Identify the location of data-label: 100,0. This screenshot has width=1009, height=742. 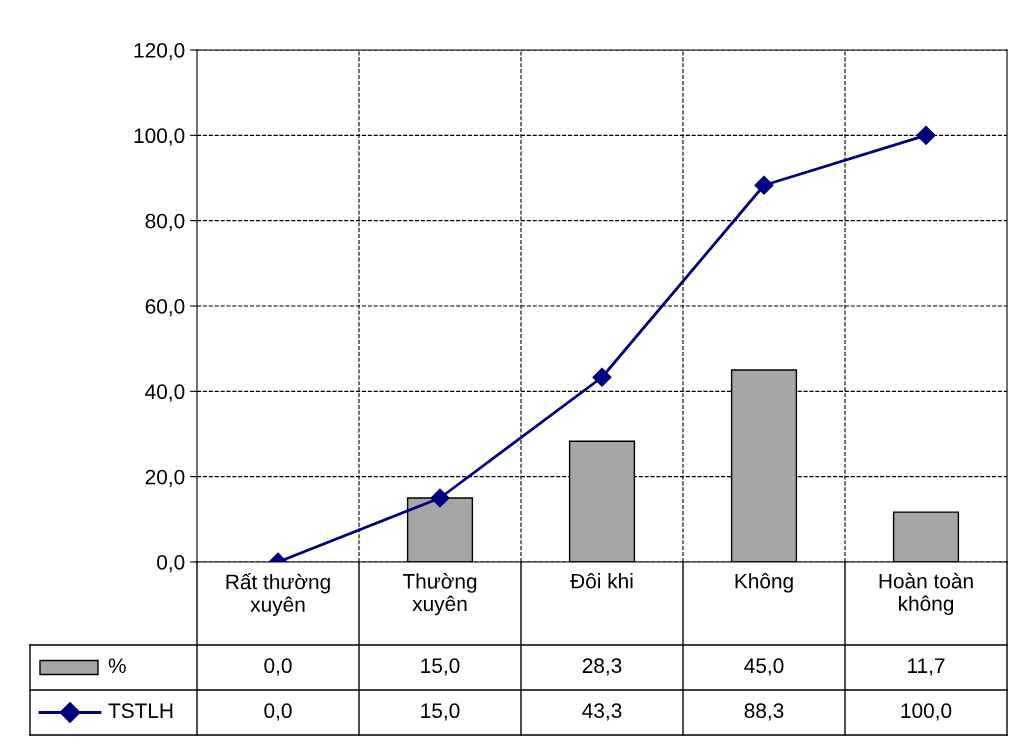
(926, 712).